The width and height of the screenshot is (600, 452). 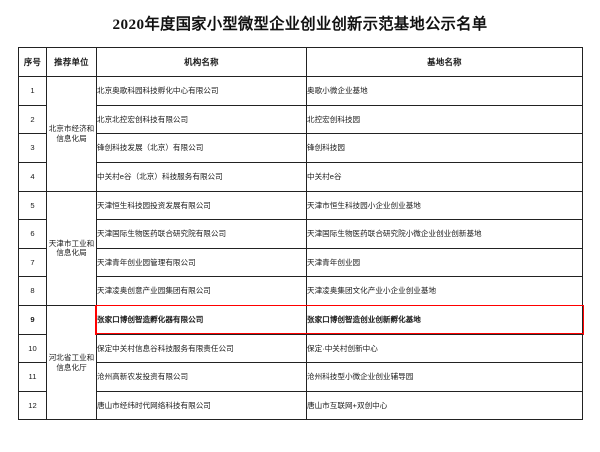 I want to click on cell-base-name: 锋创科技园, so click(x=444, y=148).